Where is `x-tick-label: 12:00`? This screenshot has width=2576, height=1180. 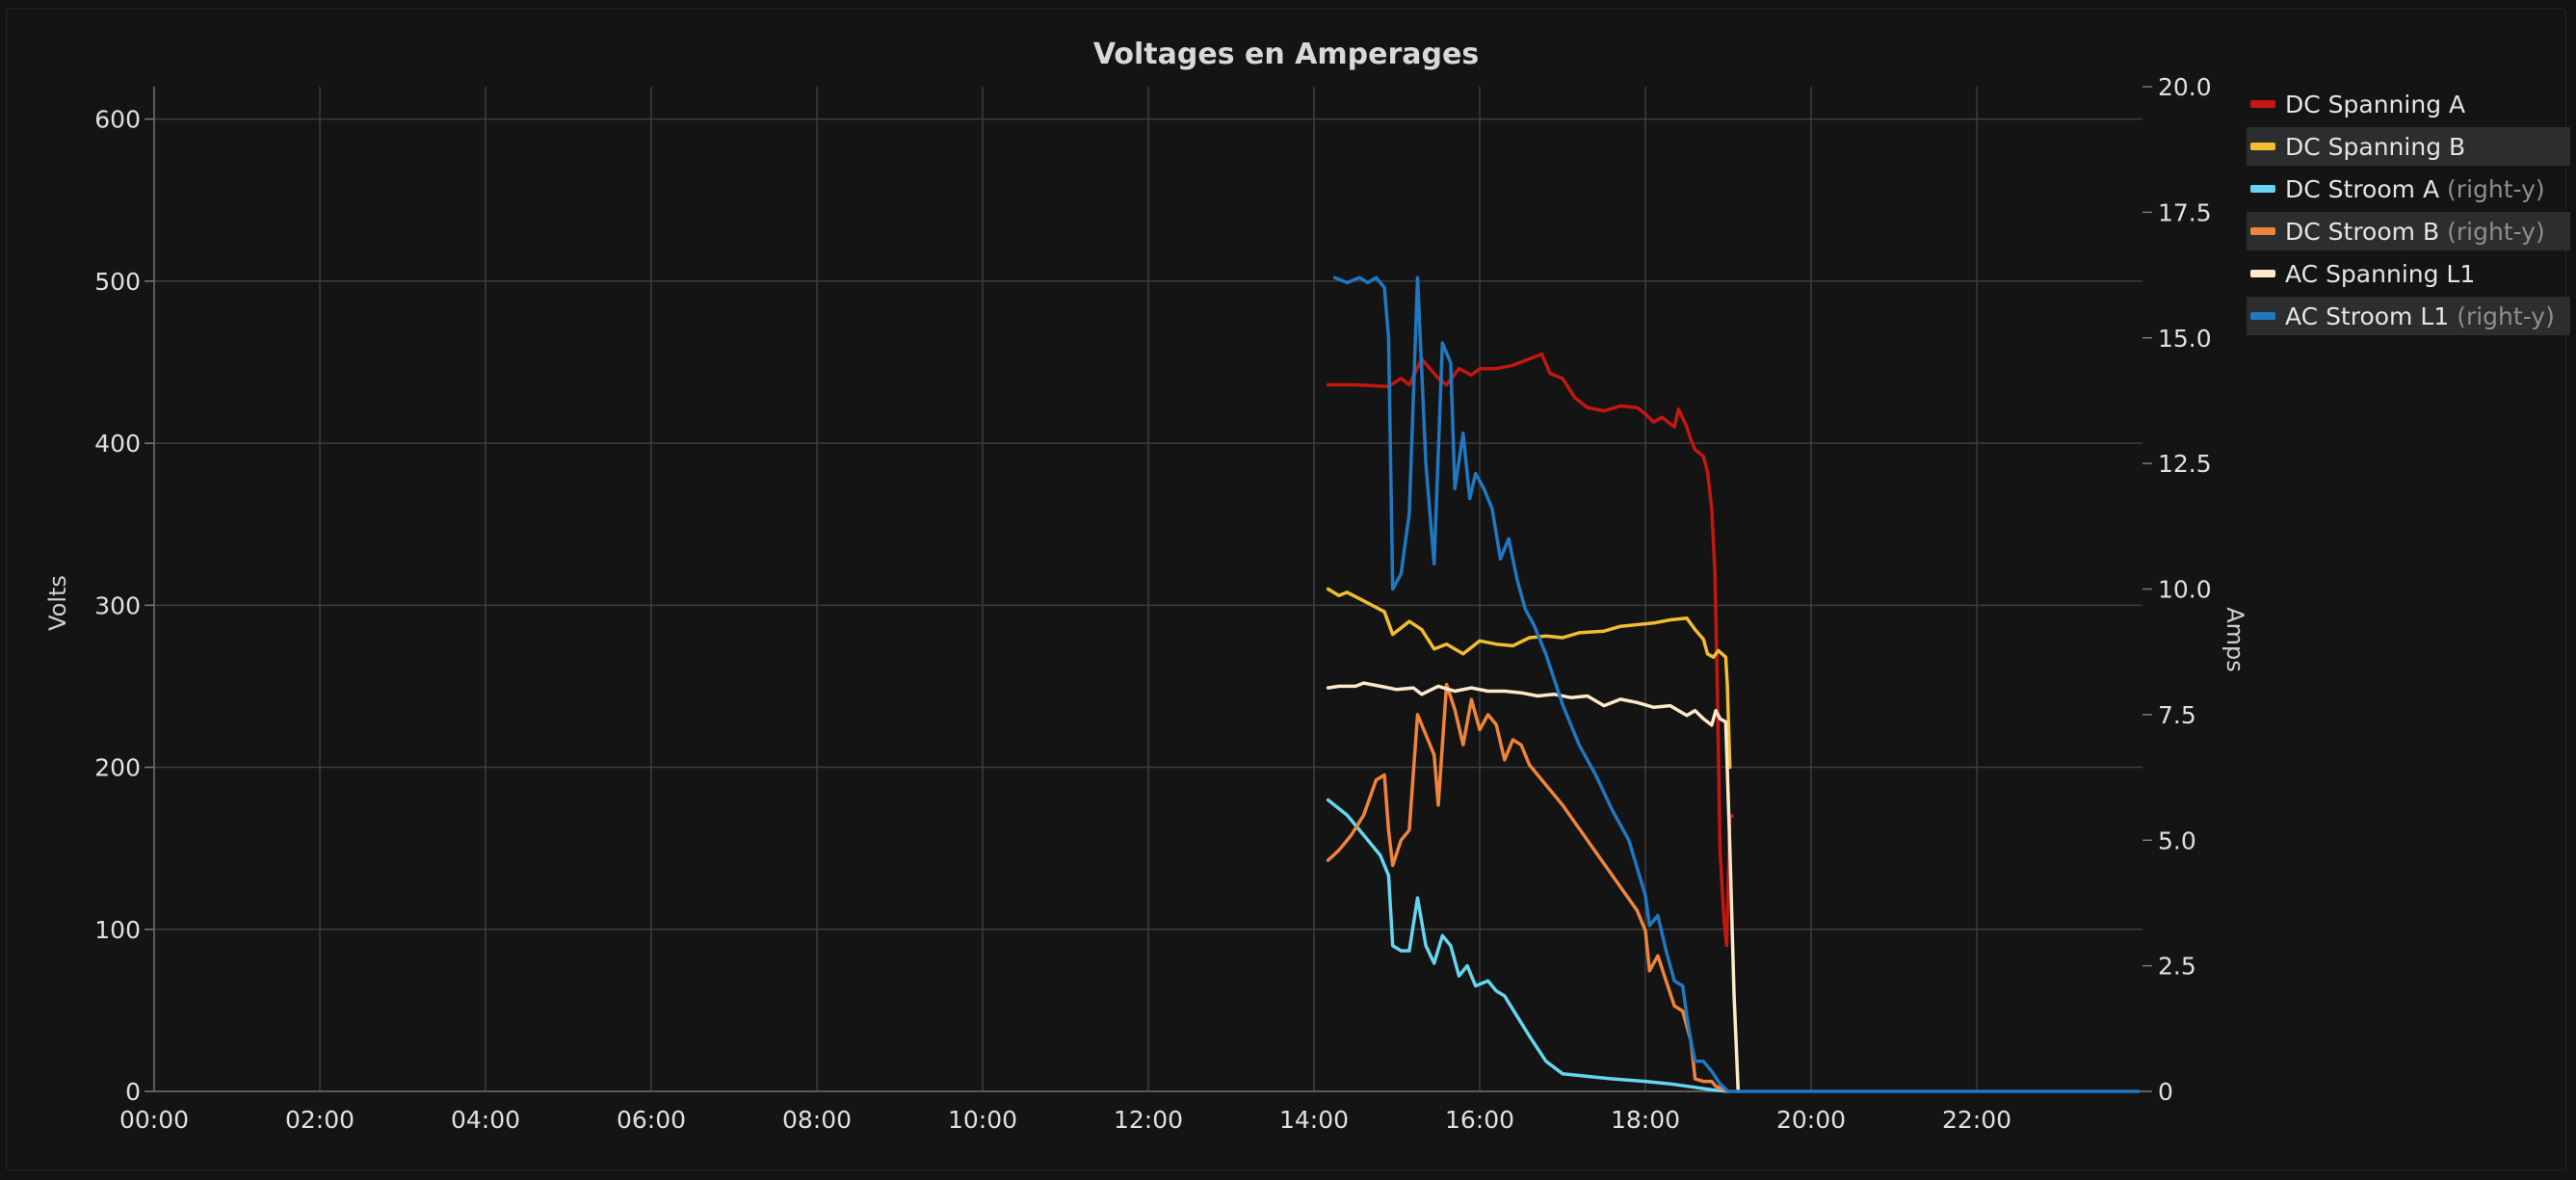
x-tick-label: 12:00 is located at coordinates (1148, 1120).